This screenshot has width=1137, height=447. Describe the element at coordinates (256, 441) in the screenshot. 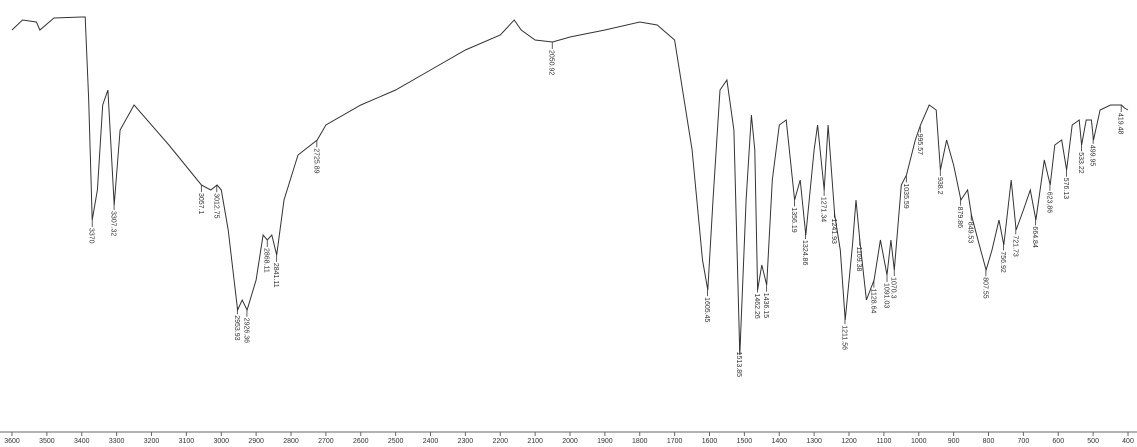

I see `x-tick-label: 2900` at that location.